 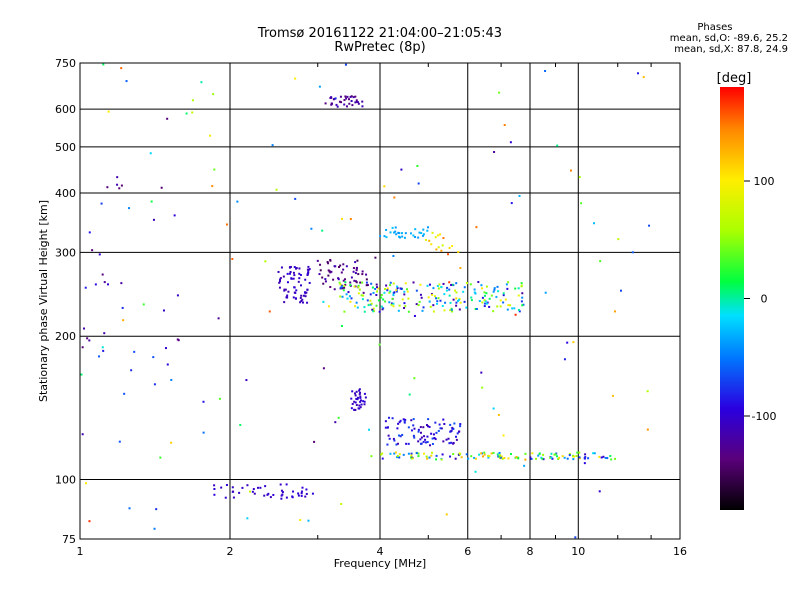 I want to click on y-tick-label: 100, so click(x=65, y=480).